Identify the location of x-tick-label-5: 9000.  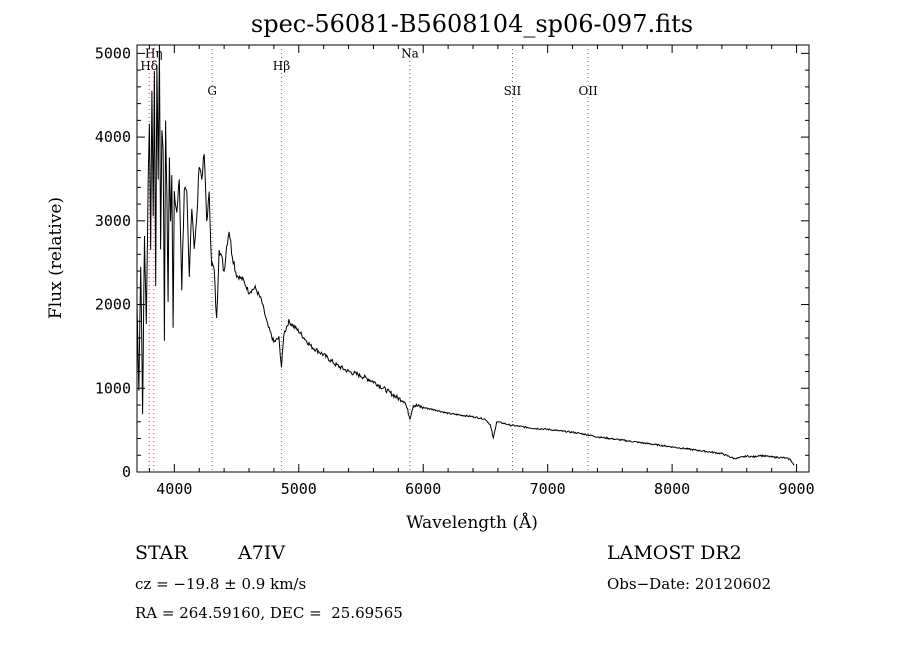
(796, 489).